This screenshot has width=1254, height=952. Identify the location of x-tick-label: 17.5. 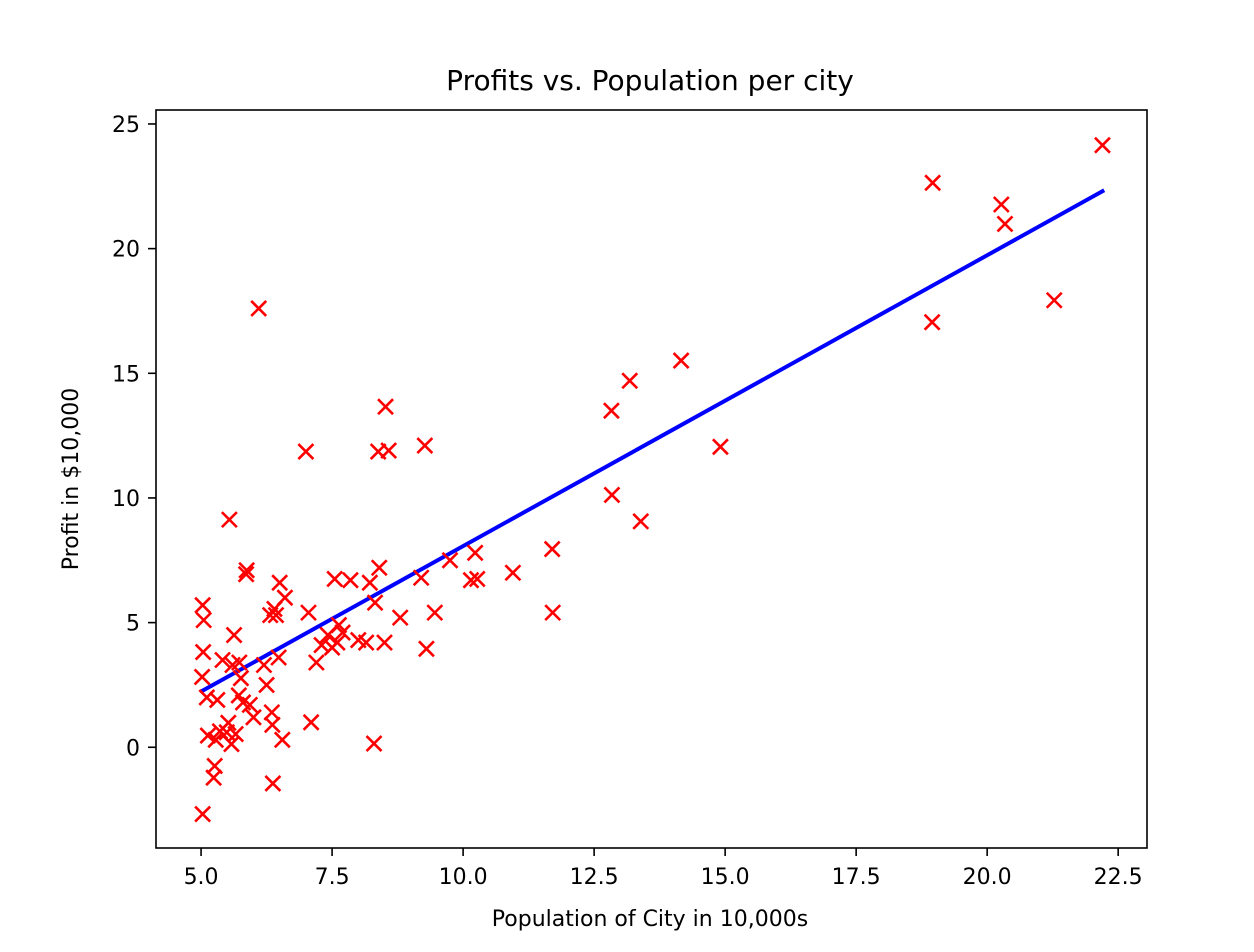
(856, 877).